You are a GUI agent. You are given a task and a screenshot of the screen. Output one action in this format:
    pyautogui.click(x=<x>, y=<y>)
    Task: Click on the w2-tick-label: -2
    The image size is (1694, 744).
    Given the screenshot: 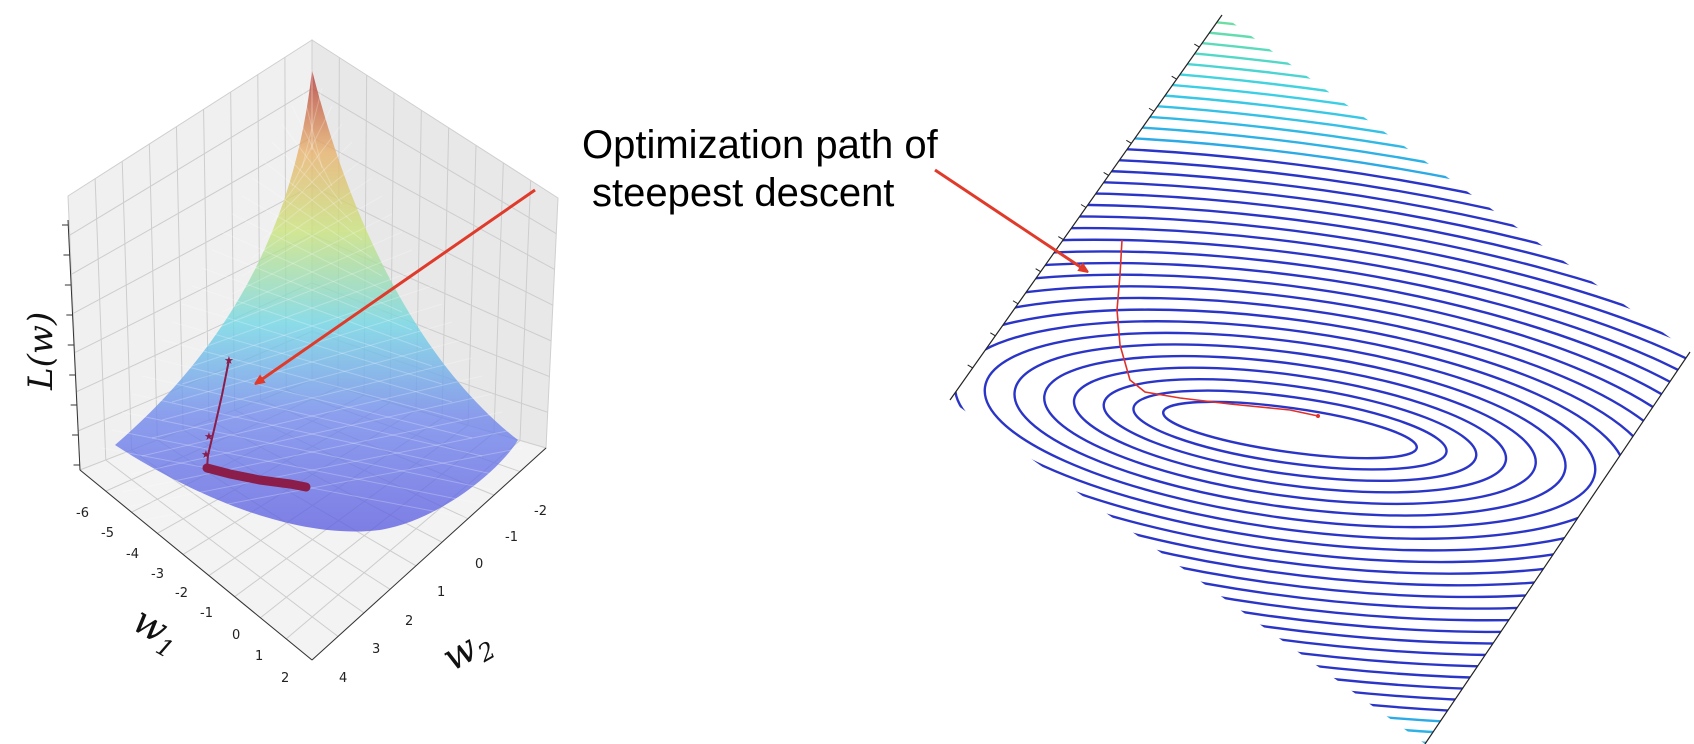 What is the action you would take?
    pyautogui.click(x=540, y=511)
    